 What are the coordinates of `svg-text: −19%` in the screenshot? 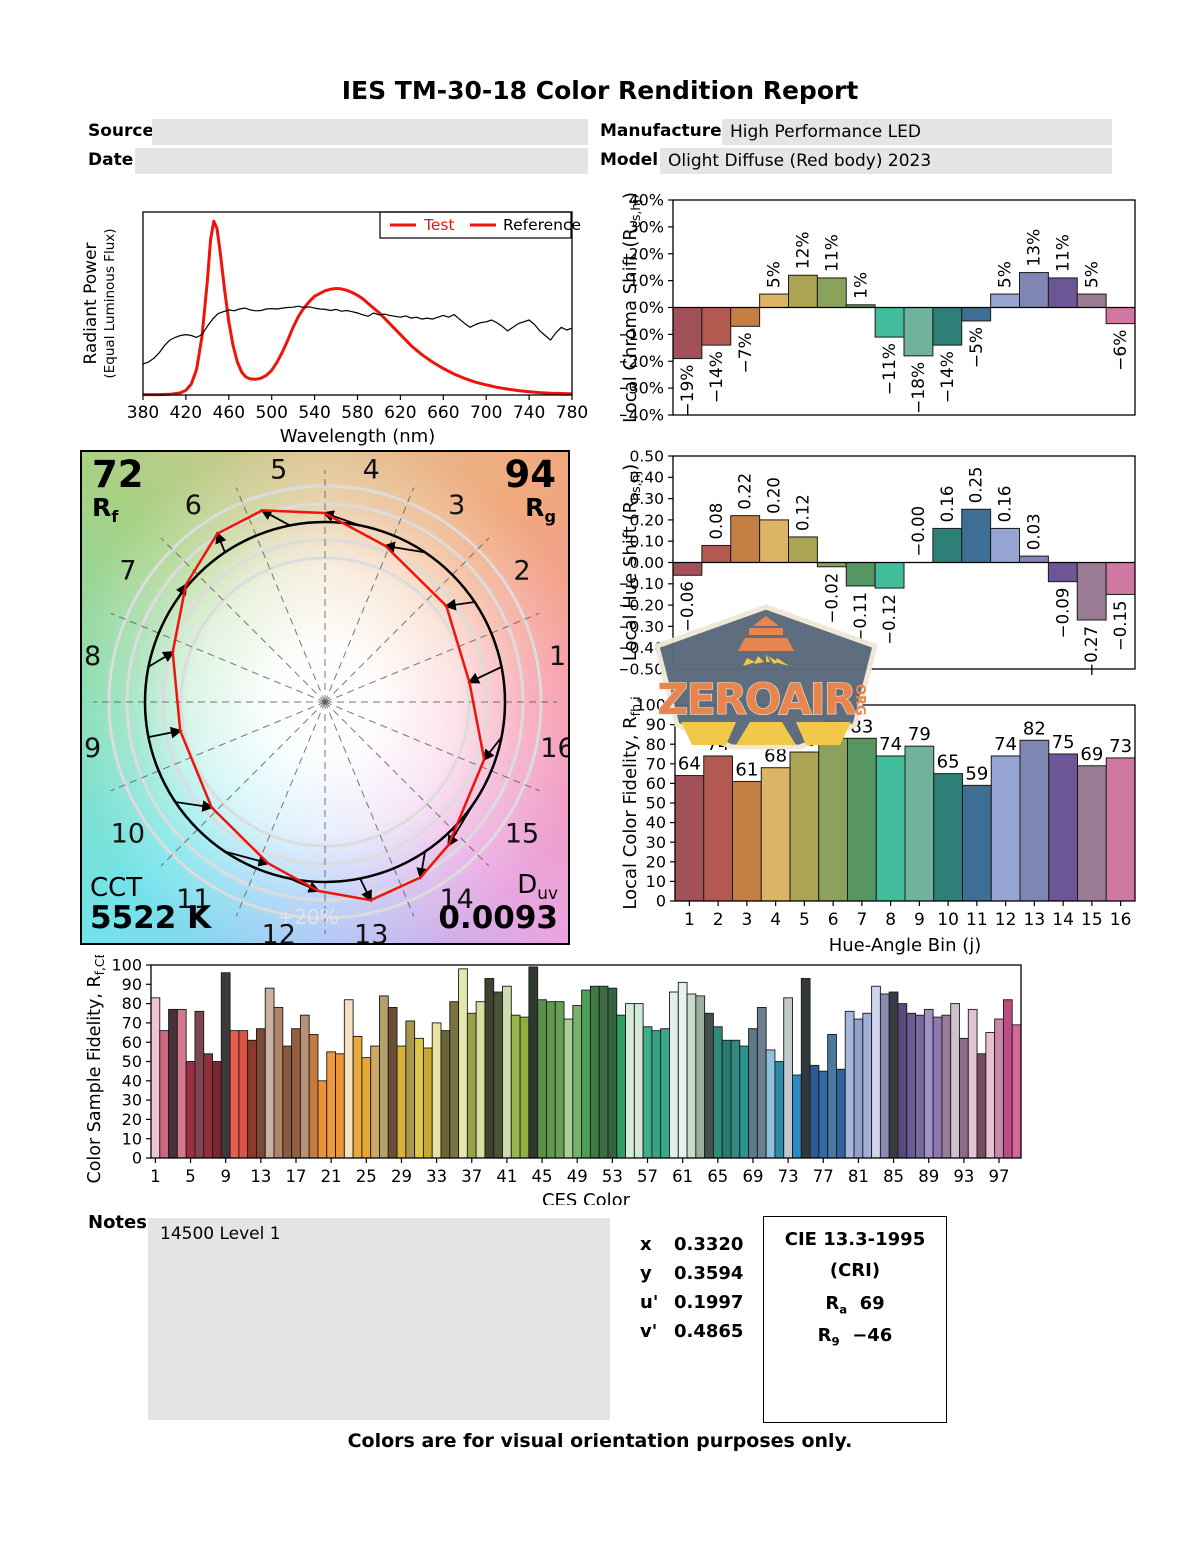 It's located at (688, 391).